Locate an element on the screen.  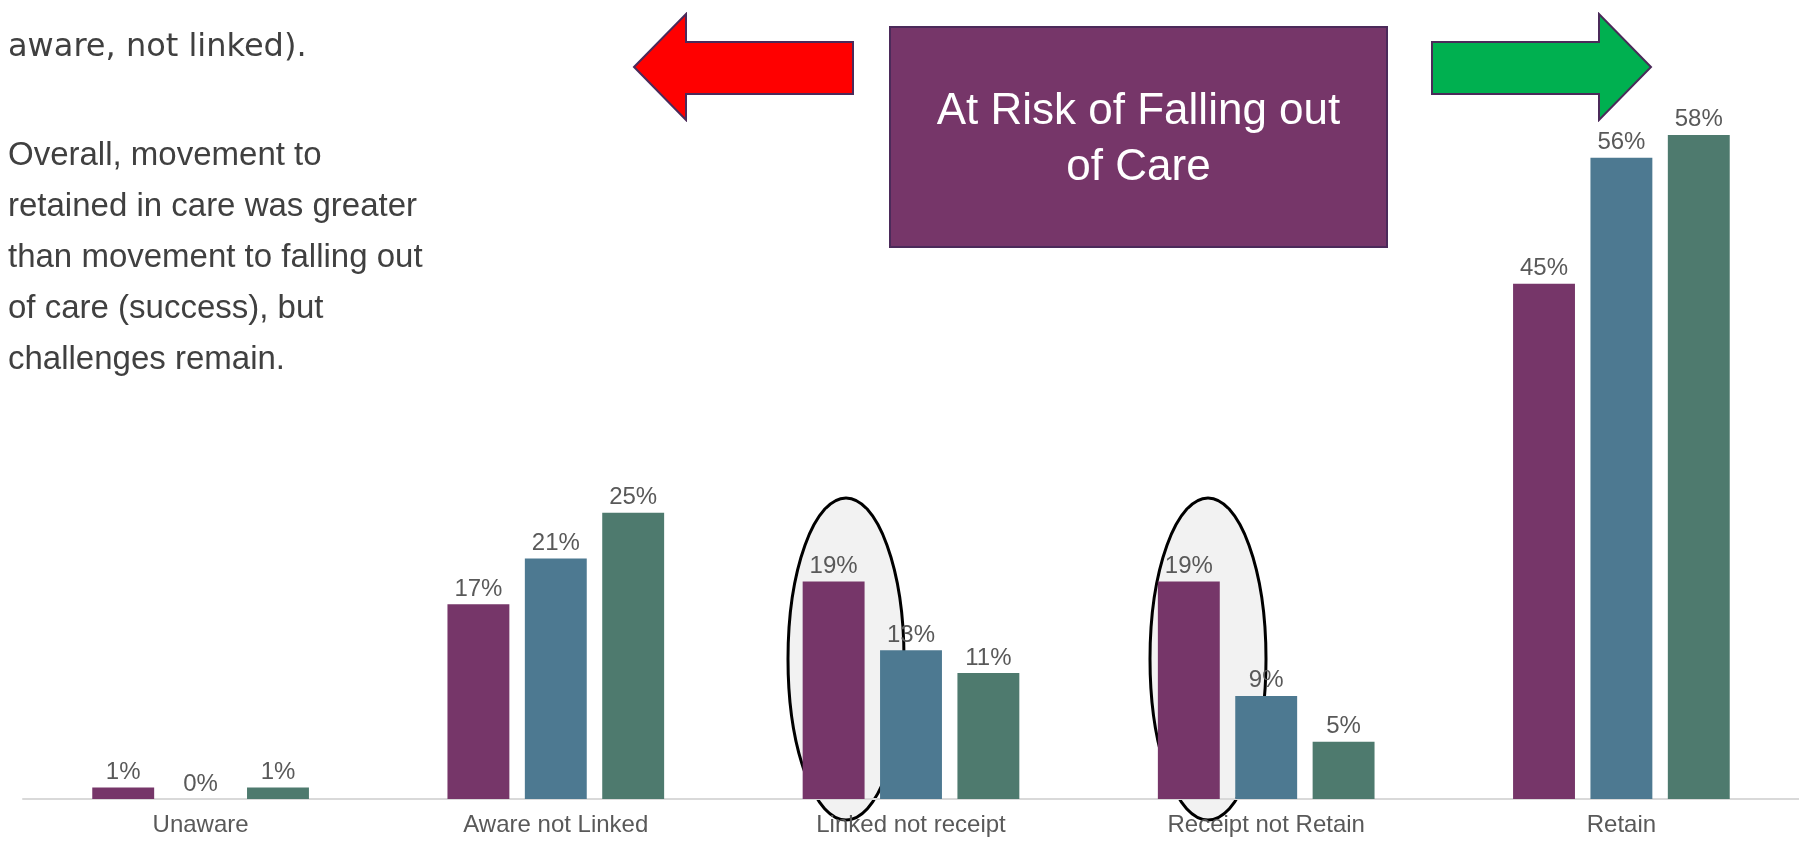
callout-box: At Risk of Falling out of Care is located at coordinates (1138, 137).